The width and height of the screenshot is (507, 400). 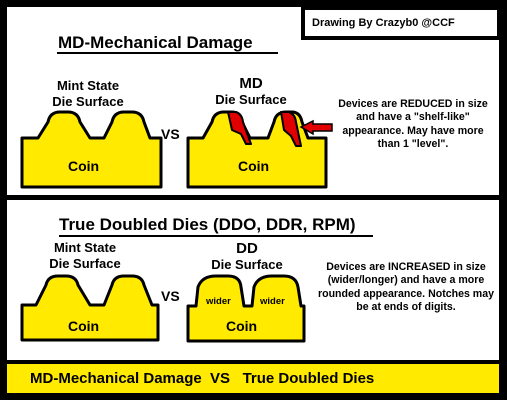 I want to click on damage-arrow, so click(x=316, y=127).